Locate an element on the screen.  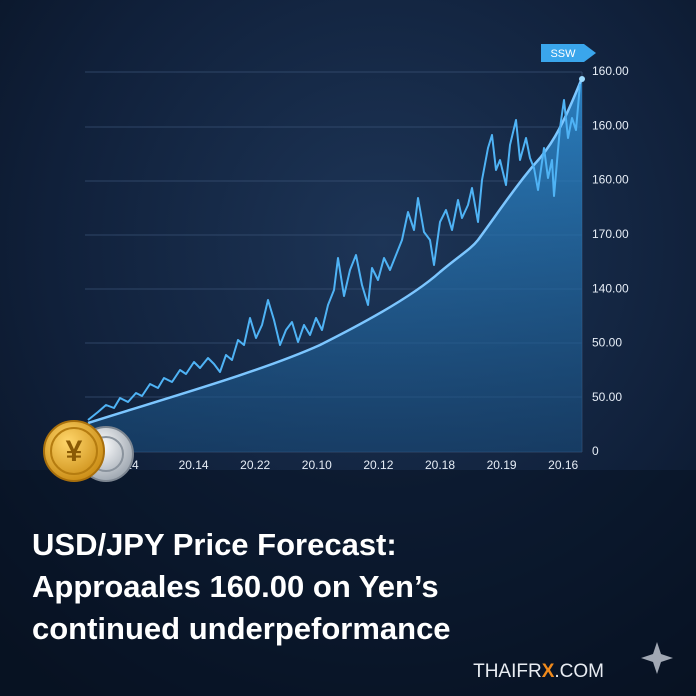
y-label: 140.00 is located at coordinates (610, 288).